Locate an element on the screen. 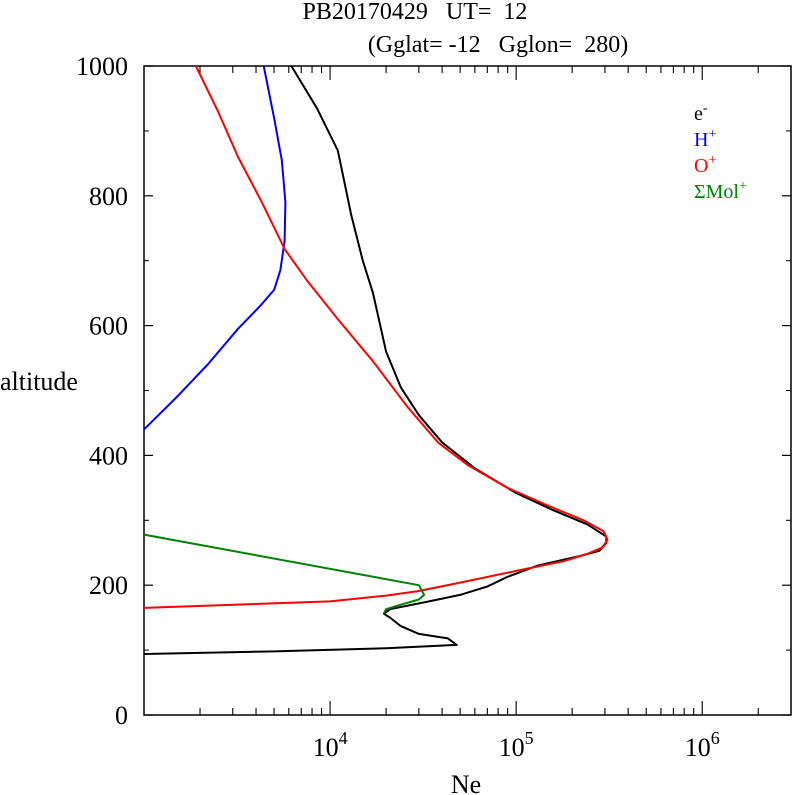  y-tick-label: 800 is located at coordinates (108, 196).